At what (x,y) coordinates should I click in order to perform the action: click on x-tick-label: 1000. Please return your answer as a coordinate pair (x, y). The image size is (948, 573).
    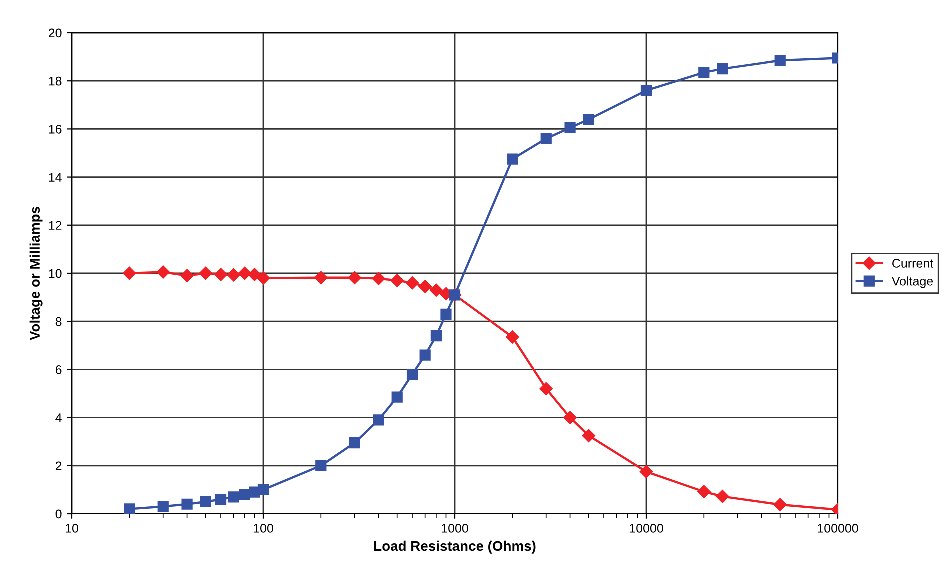
    Looking at the image, I should click on (455, 528).